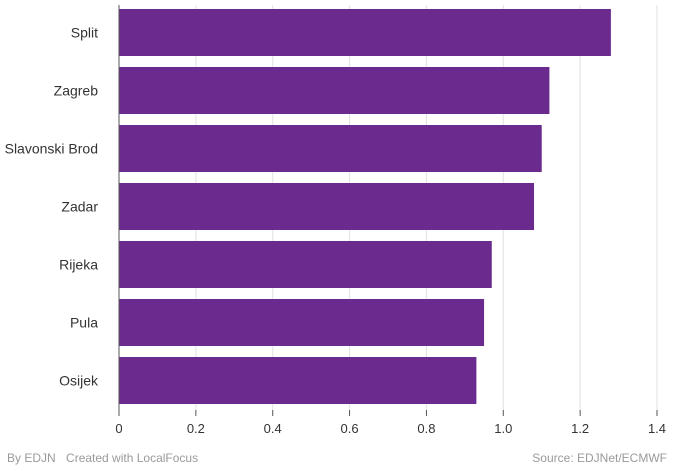 The width and height of the screenshot is (675, 471). What do you see at coordinates (79, 381) in the screenshot?
I see `category-label: Osijek` at bounding box center [79, 381].